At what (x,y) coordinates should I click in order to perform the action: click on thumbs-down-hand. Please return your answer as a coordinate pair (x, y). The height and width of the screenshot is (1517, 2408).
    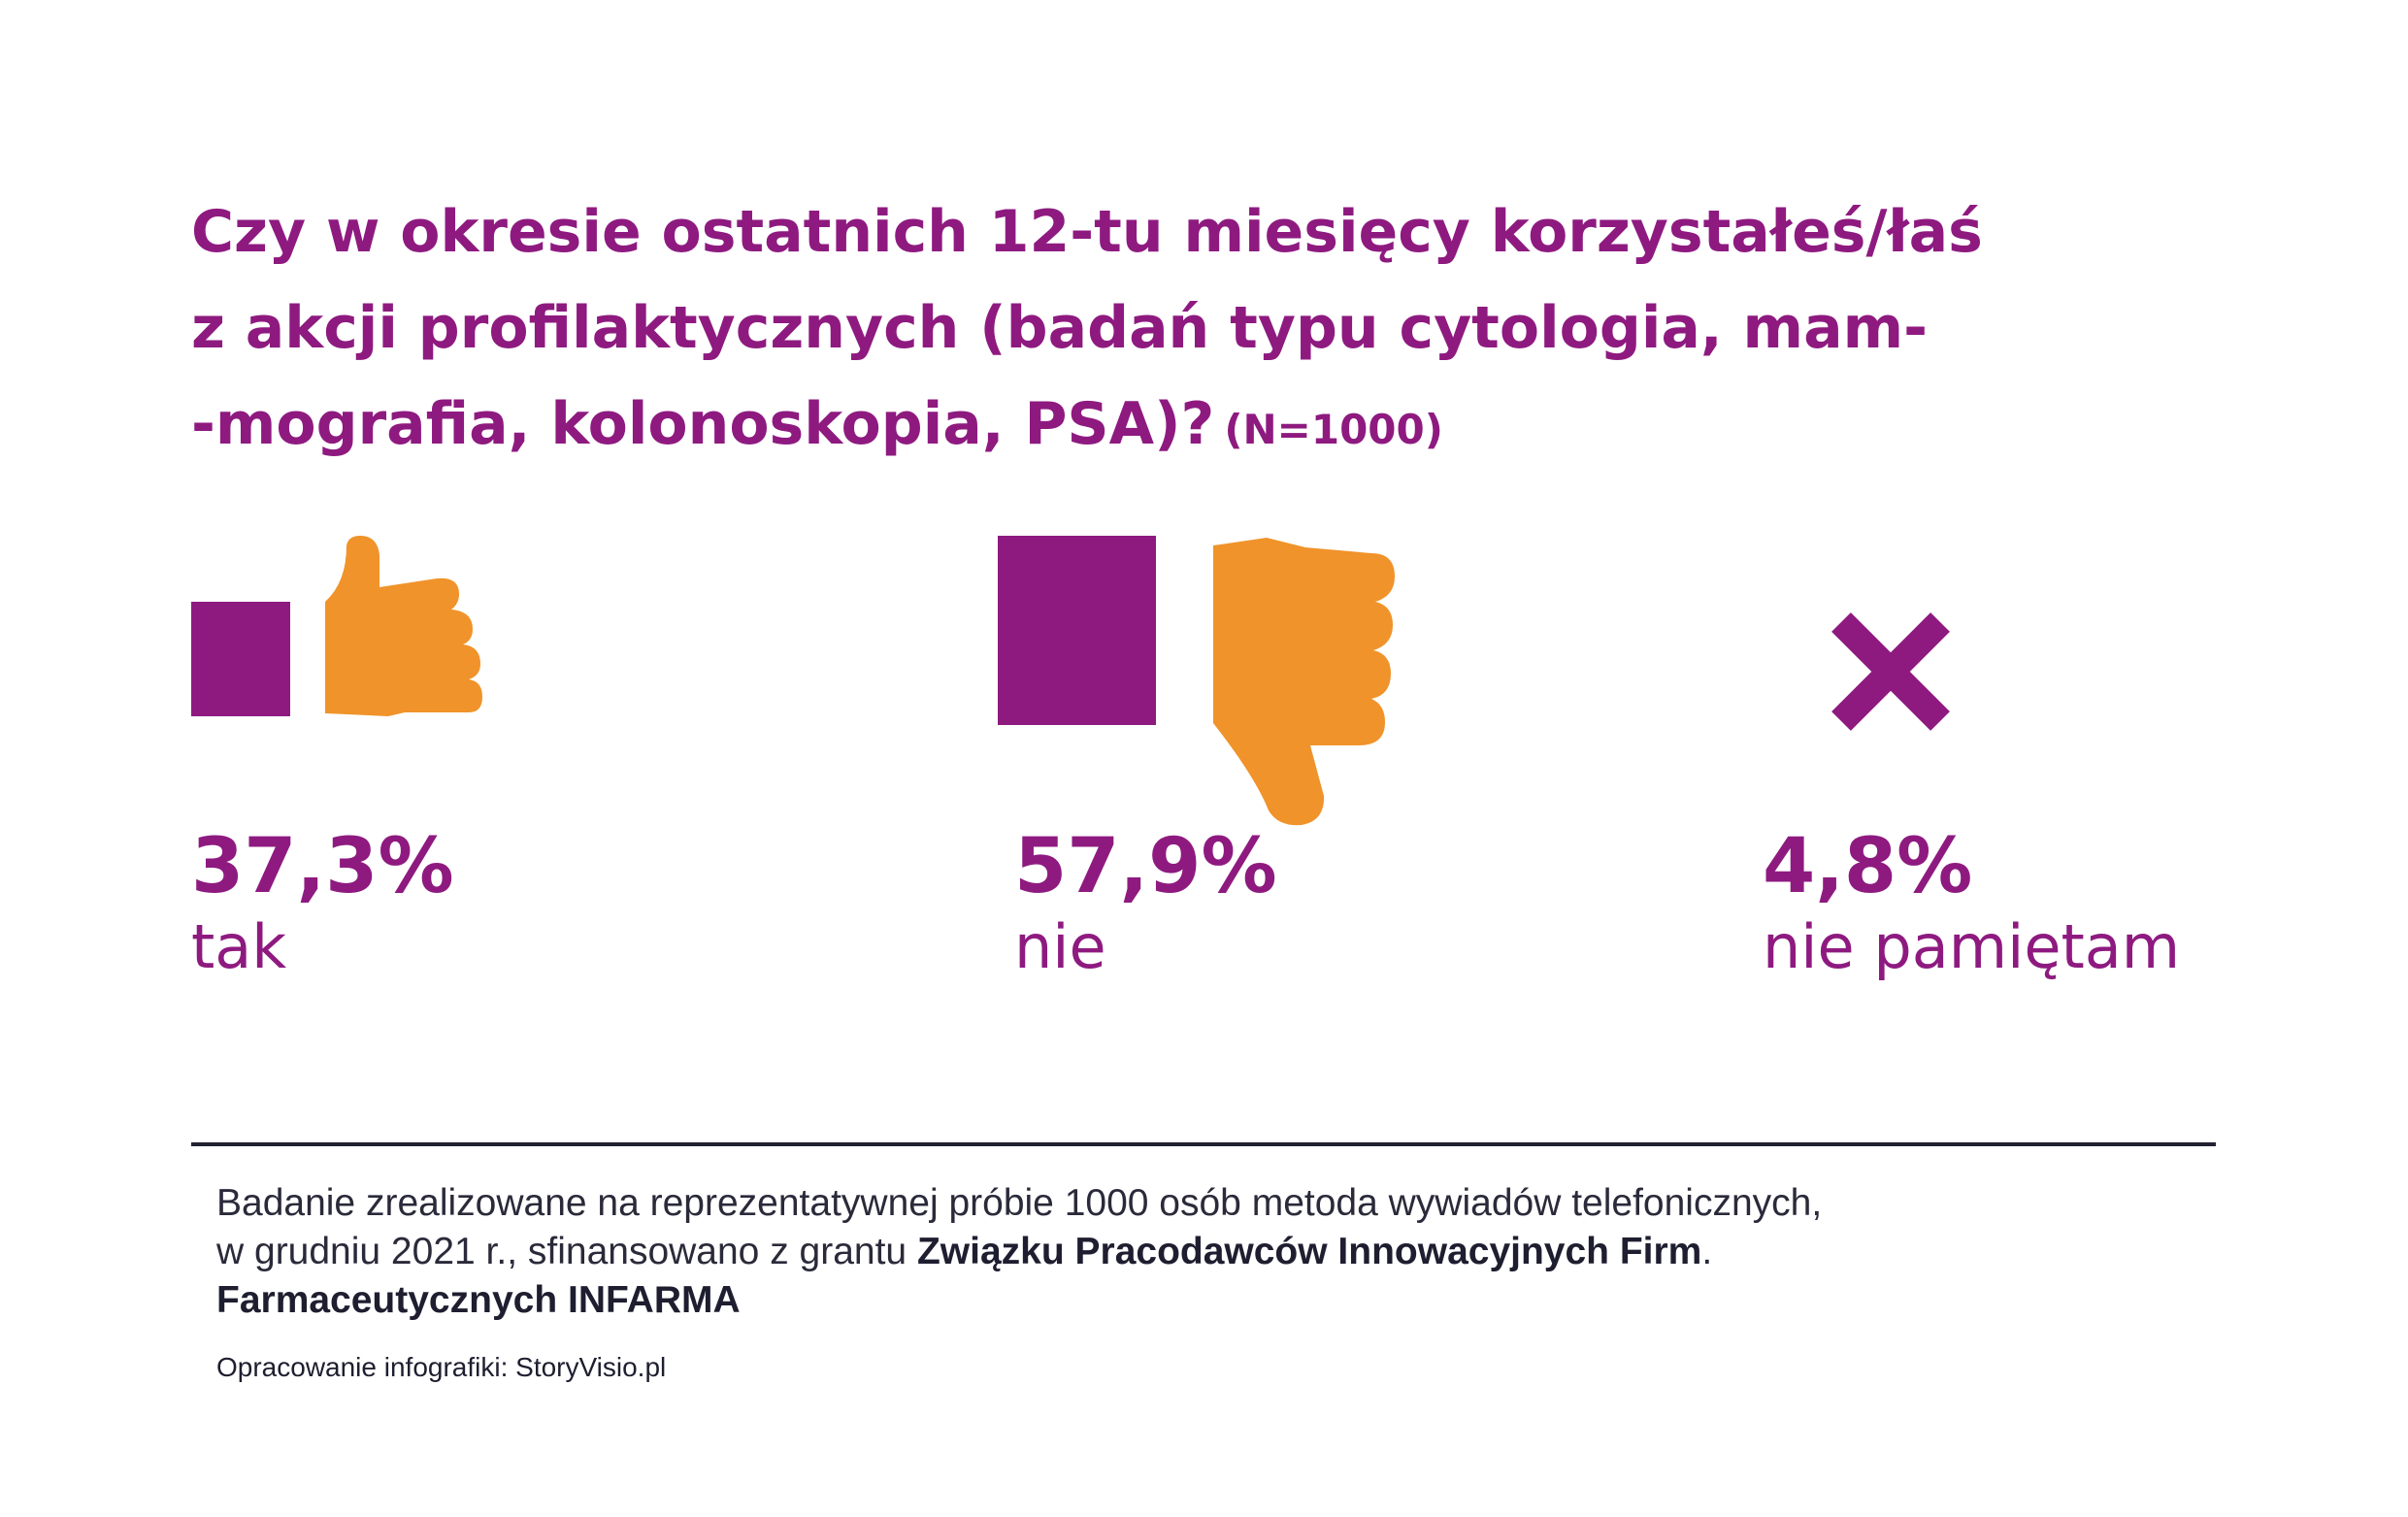
    Looking at the image, I should click on (1304, 682).